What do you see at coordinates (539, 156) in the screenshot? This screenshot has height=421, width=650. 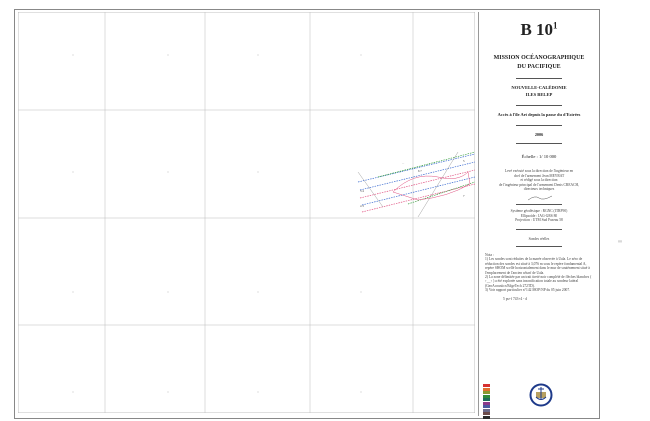 I see `scale: Échelle : 1/ 10 000` at bounding box center [539, 156].